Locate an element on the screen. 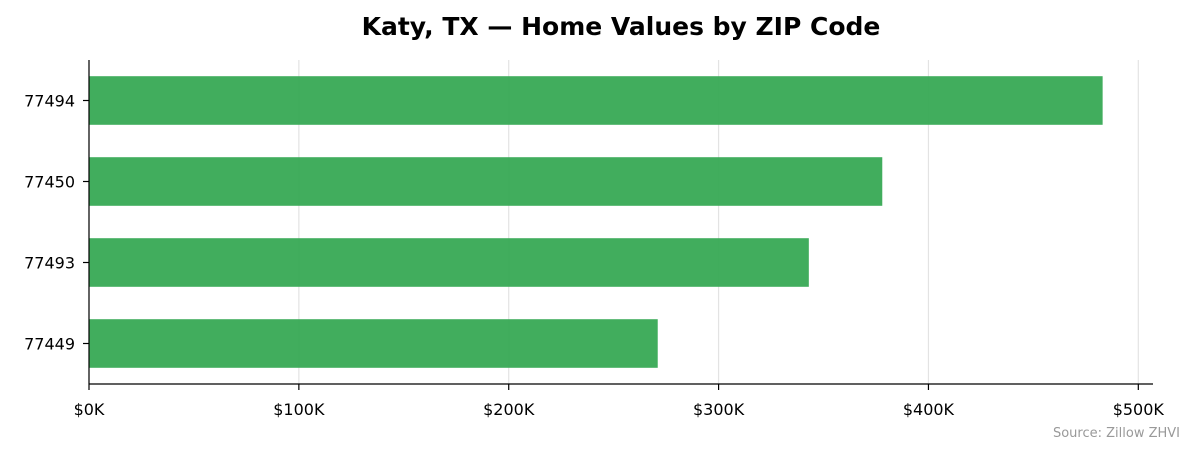  x-tick-label: $0K is located at coordinates (89, 409).